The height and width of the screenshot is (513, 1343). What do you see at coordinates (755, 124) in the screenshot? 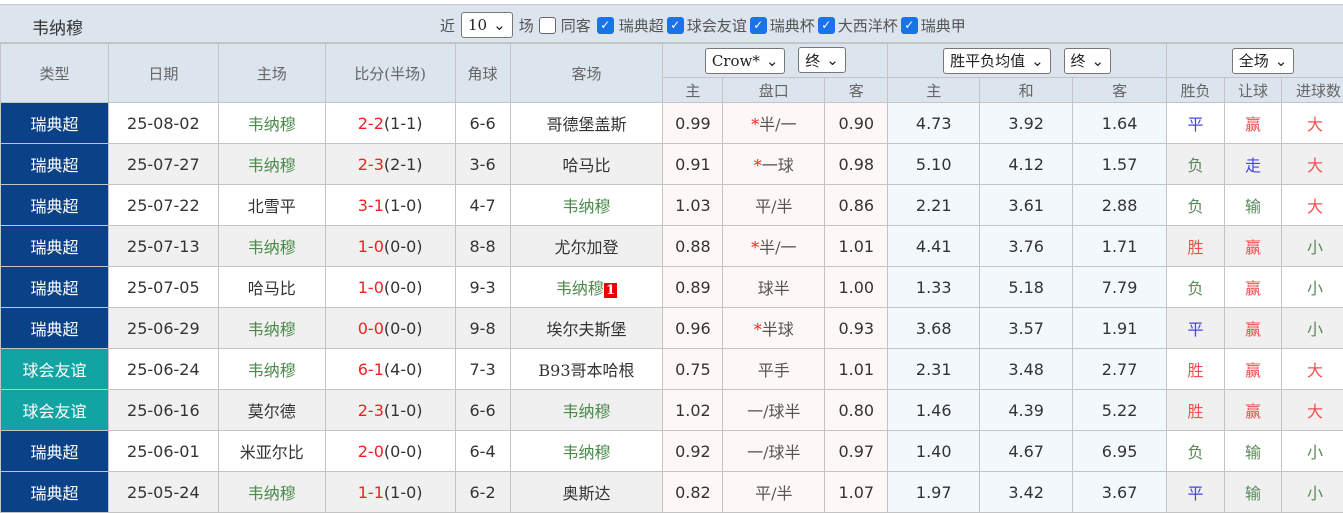
I see `star-mark: *` at bounding box center [755, 124].